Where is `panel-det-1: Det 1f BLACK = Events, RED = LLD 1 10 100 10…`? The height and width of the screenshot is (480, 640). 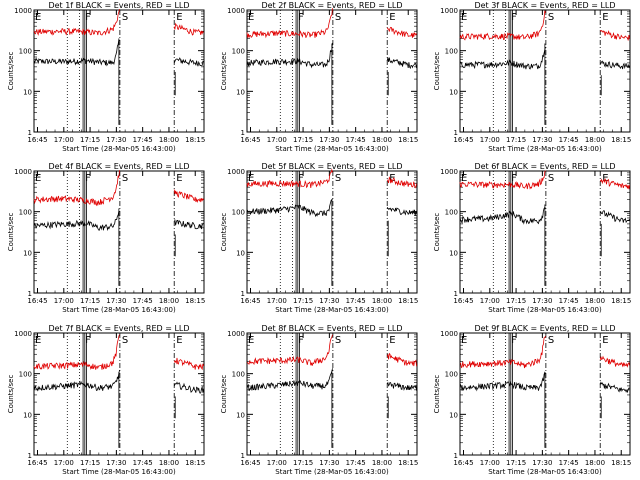
panel-det-1: Det 1f BLACK = Events, RED = LLD 1 10 100 10… is located at coordinates (106, 77).